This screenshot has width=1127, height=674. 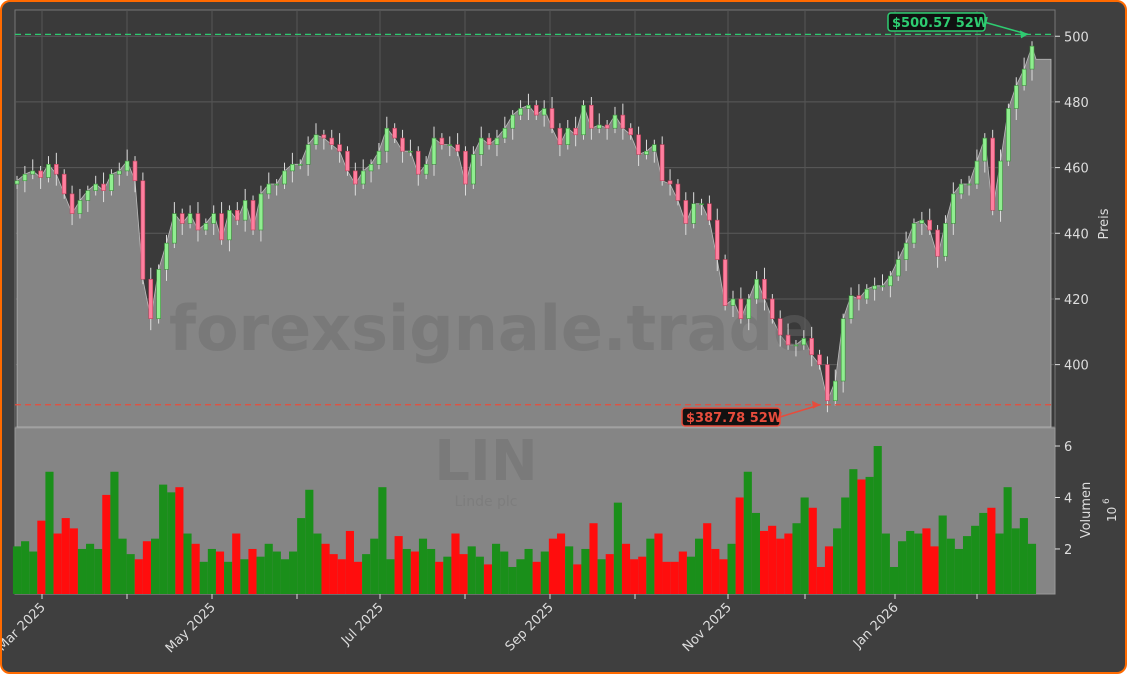 I want to click on high-52w-label: $500.57 52W, so click(x=940, y=23).